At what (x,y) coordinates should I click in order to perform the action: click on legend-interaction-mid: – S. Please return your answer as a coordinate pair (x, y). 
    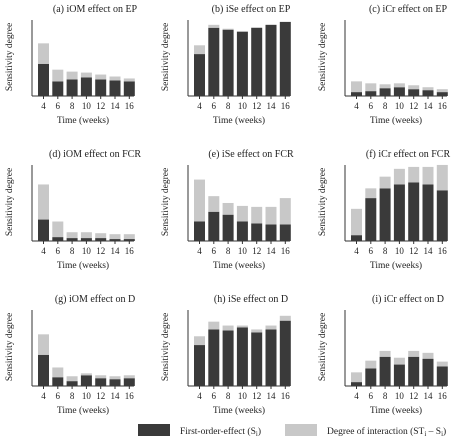
    Looking at the image, I should click on (433, 432).